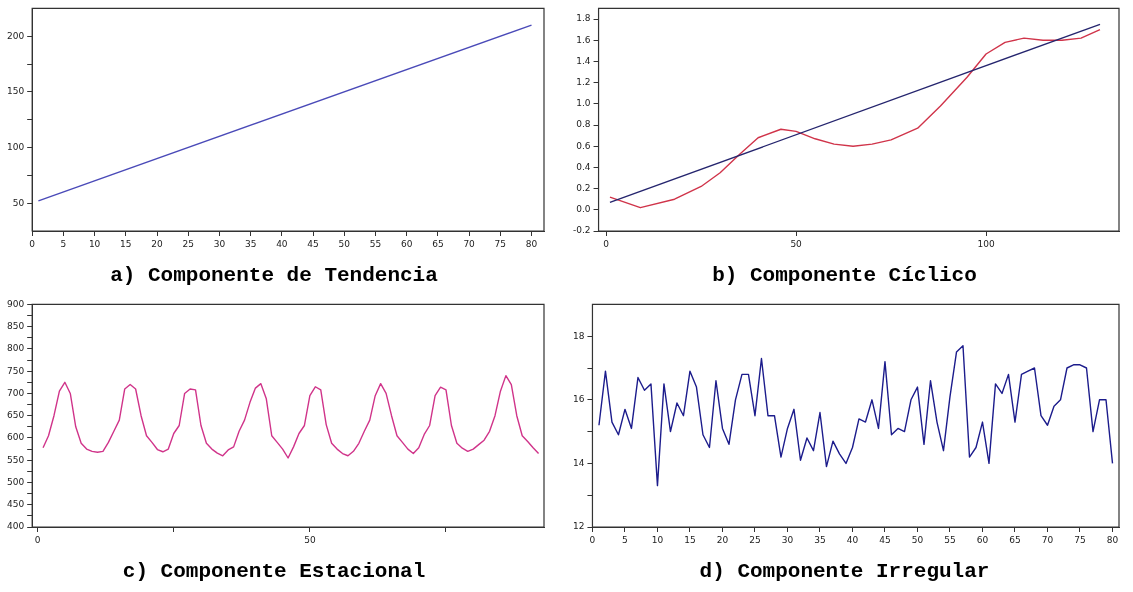 The height and width of the screenshot is (592, 1133). What do you see at coordinates (986, 243) in the screenshot?
I see `x-tick-label: 100` at bounding box center [986, 243].